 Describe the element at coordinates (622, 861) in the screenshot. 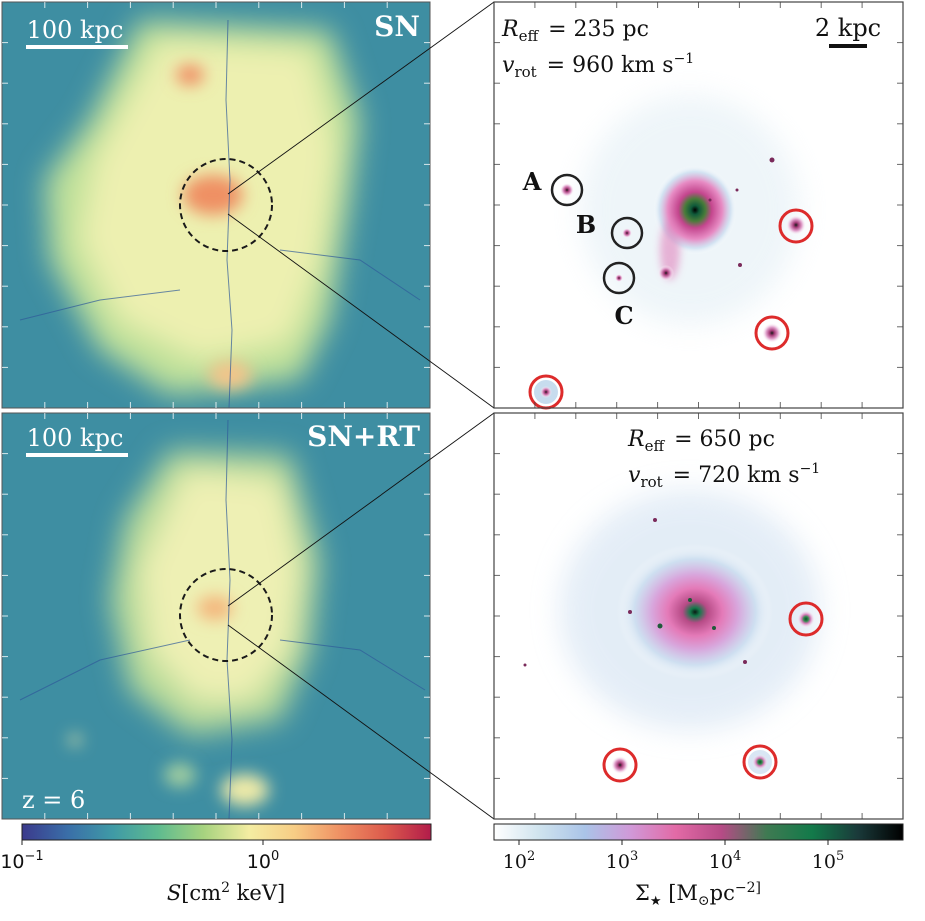

I see `colorbar-stars-tick-1: 103` at that location.